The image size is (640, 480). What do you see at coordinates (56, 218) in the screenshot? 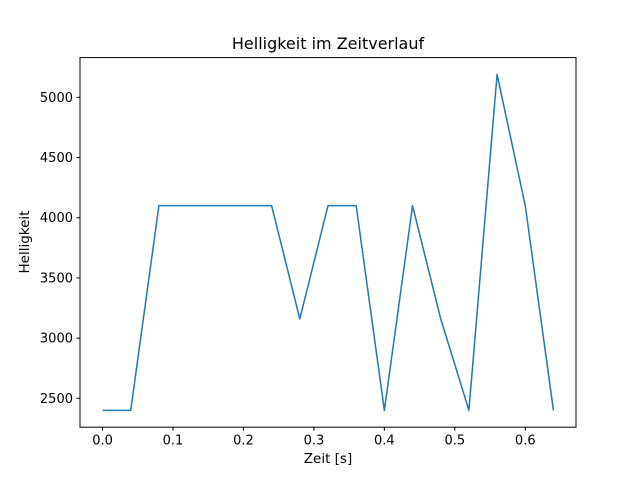
I see `y-tick-label: 4000` at bounding box center [56, 218].